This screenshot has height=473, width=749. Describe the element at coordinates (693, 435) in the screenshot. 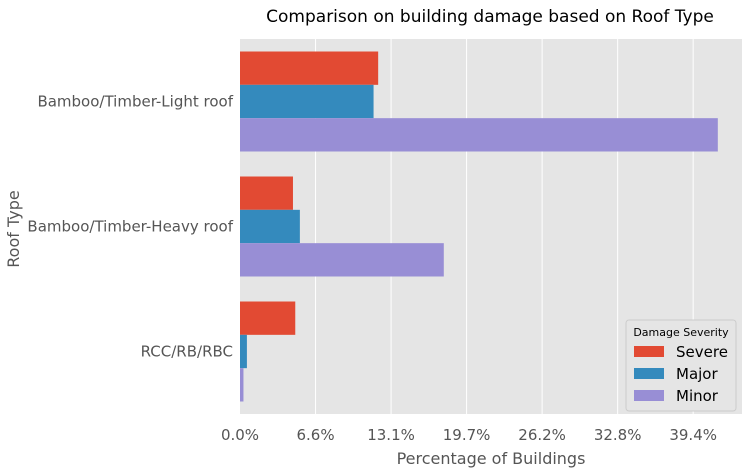

I see `x-tick-label: 39.4%` at that location.